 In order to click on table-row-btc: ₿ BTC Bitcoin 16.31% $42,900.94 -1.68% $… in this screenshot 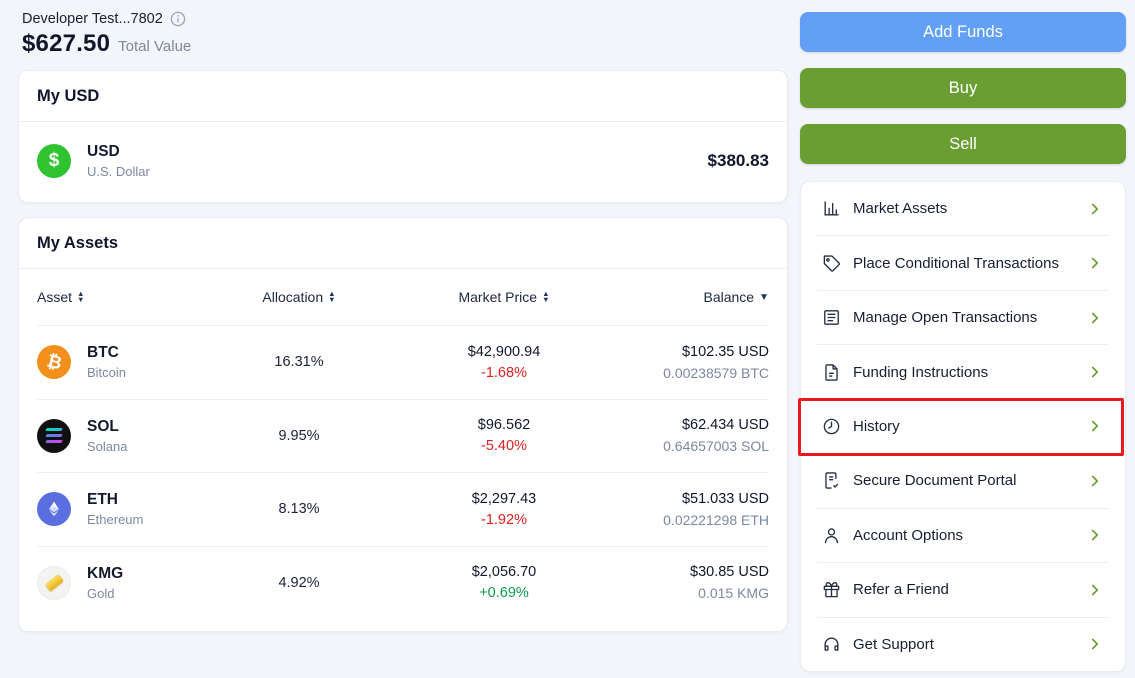, I will do `click(403, 362)`.